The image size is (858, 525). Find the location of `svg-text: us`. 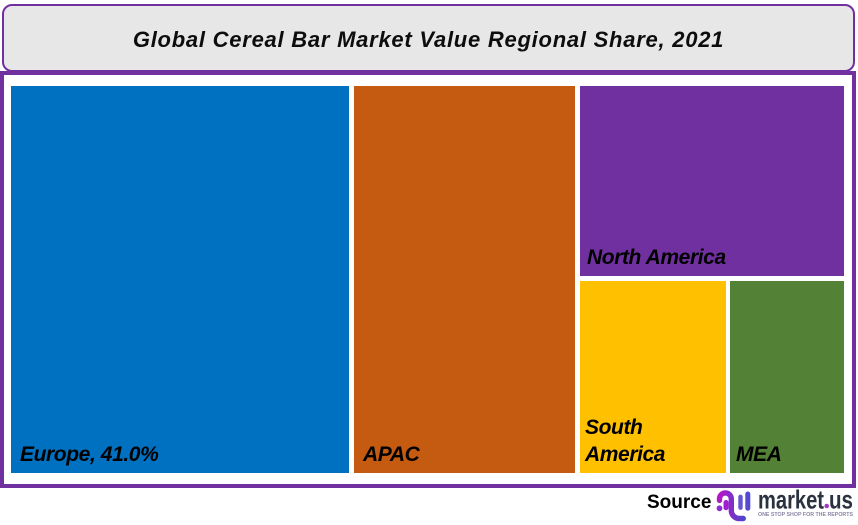

svg-text: us is located at coordinates (841, 499).